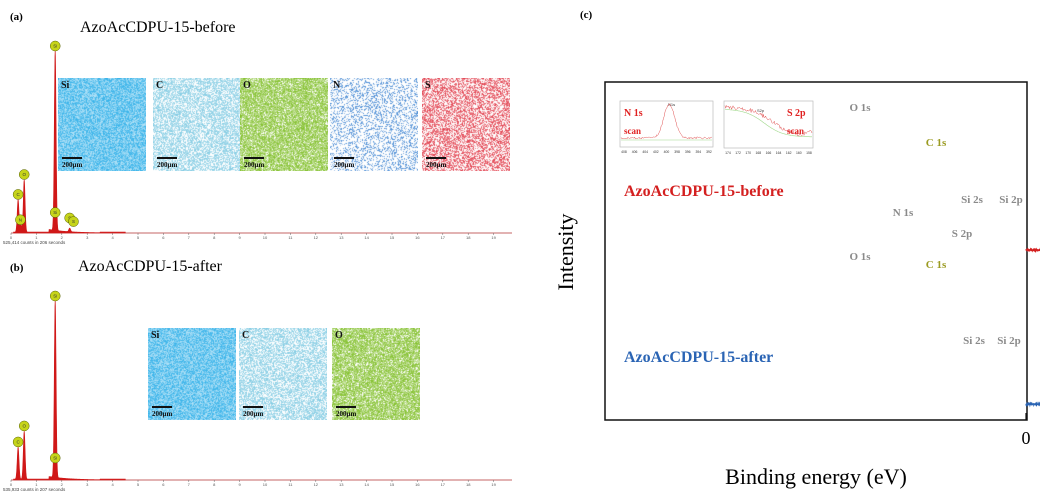  What do you see at coordinates (586, 15) in the screenshot?
I see `panel-c-label: (c)` at bounding box center [586, 15].